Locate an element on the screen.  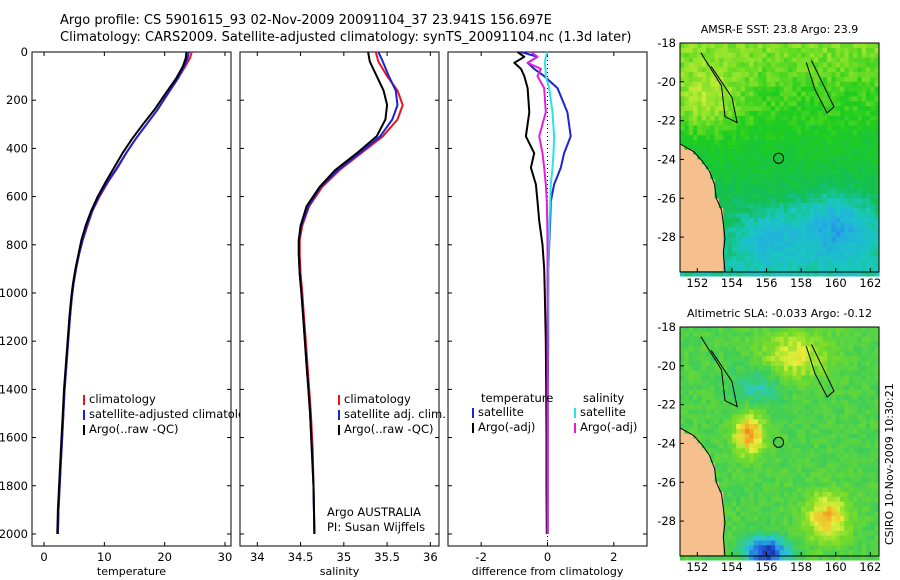
map-frame is located at coordinates (779, 441).